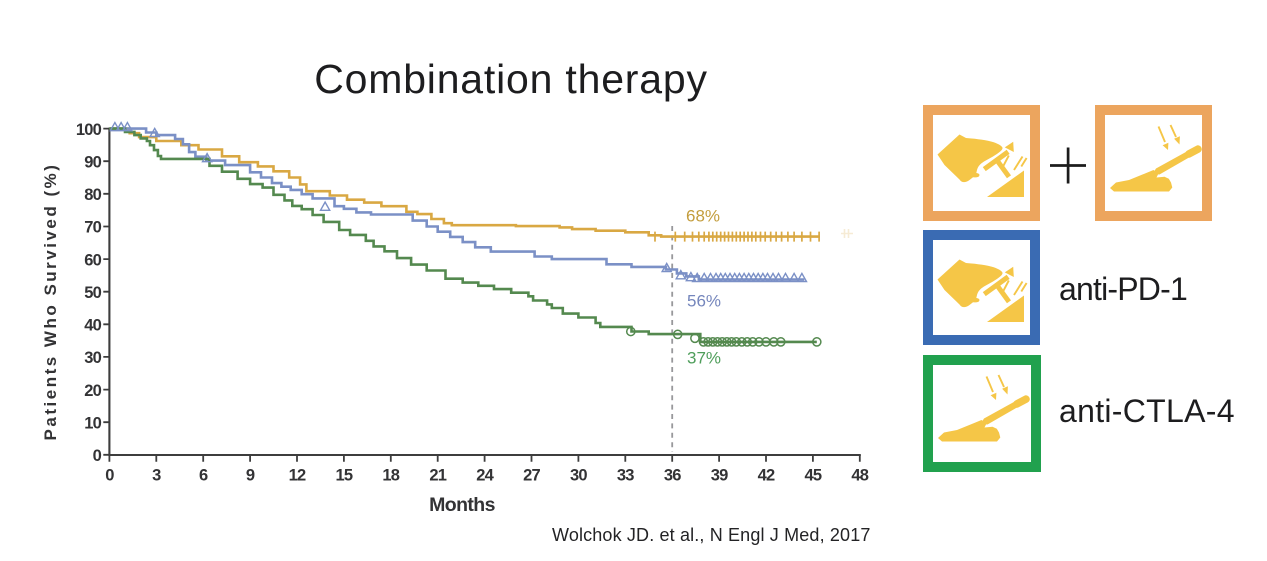 The width and height of the screenshot is (1267, 561). I want to click on svg-text: 12, so click(297, 476).